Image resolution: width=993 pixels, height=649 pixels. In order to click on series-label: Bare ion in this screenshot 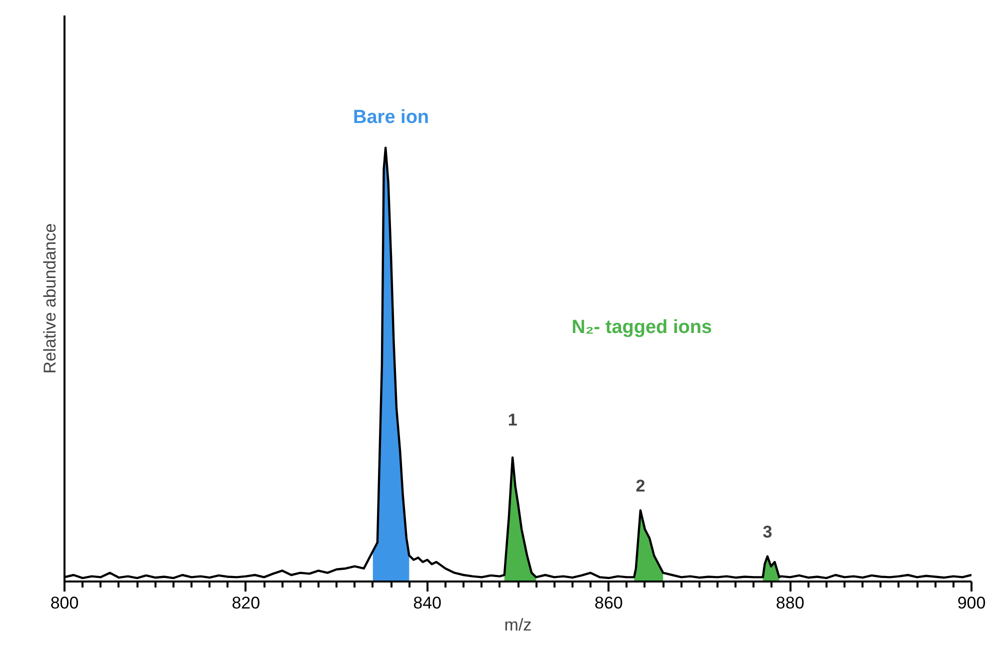, I will do `click(391, 117)`.